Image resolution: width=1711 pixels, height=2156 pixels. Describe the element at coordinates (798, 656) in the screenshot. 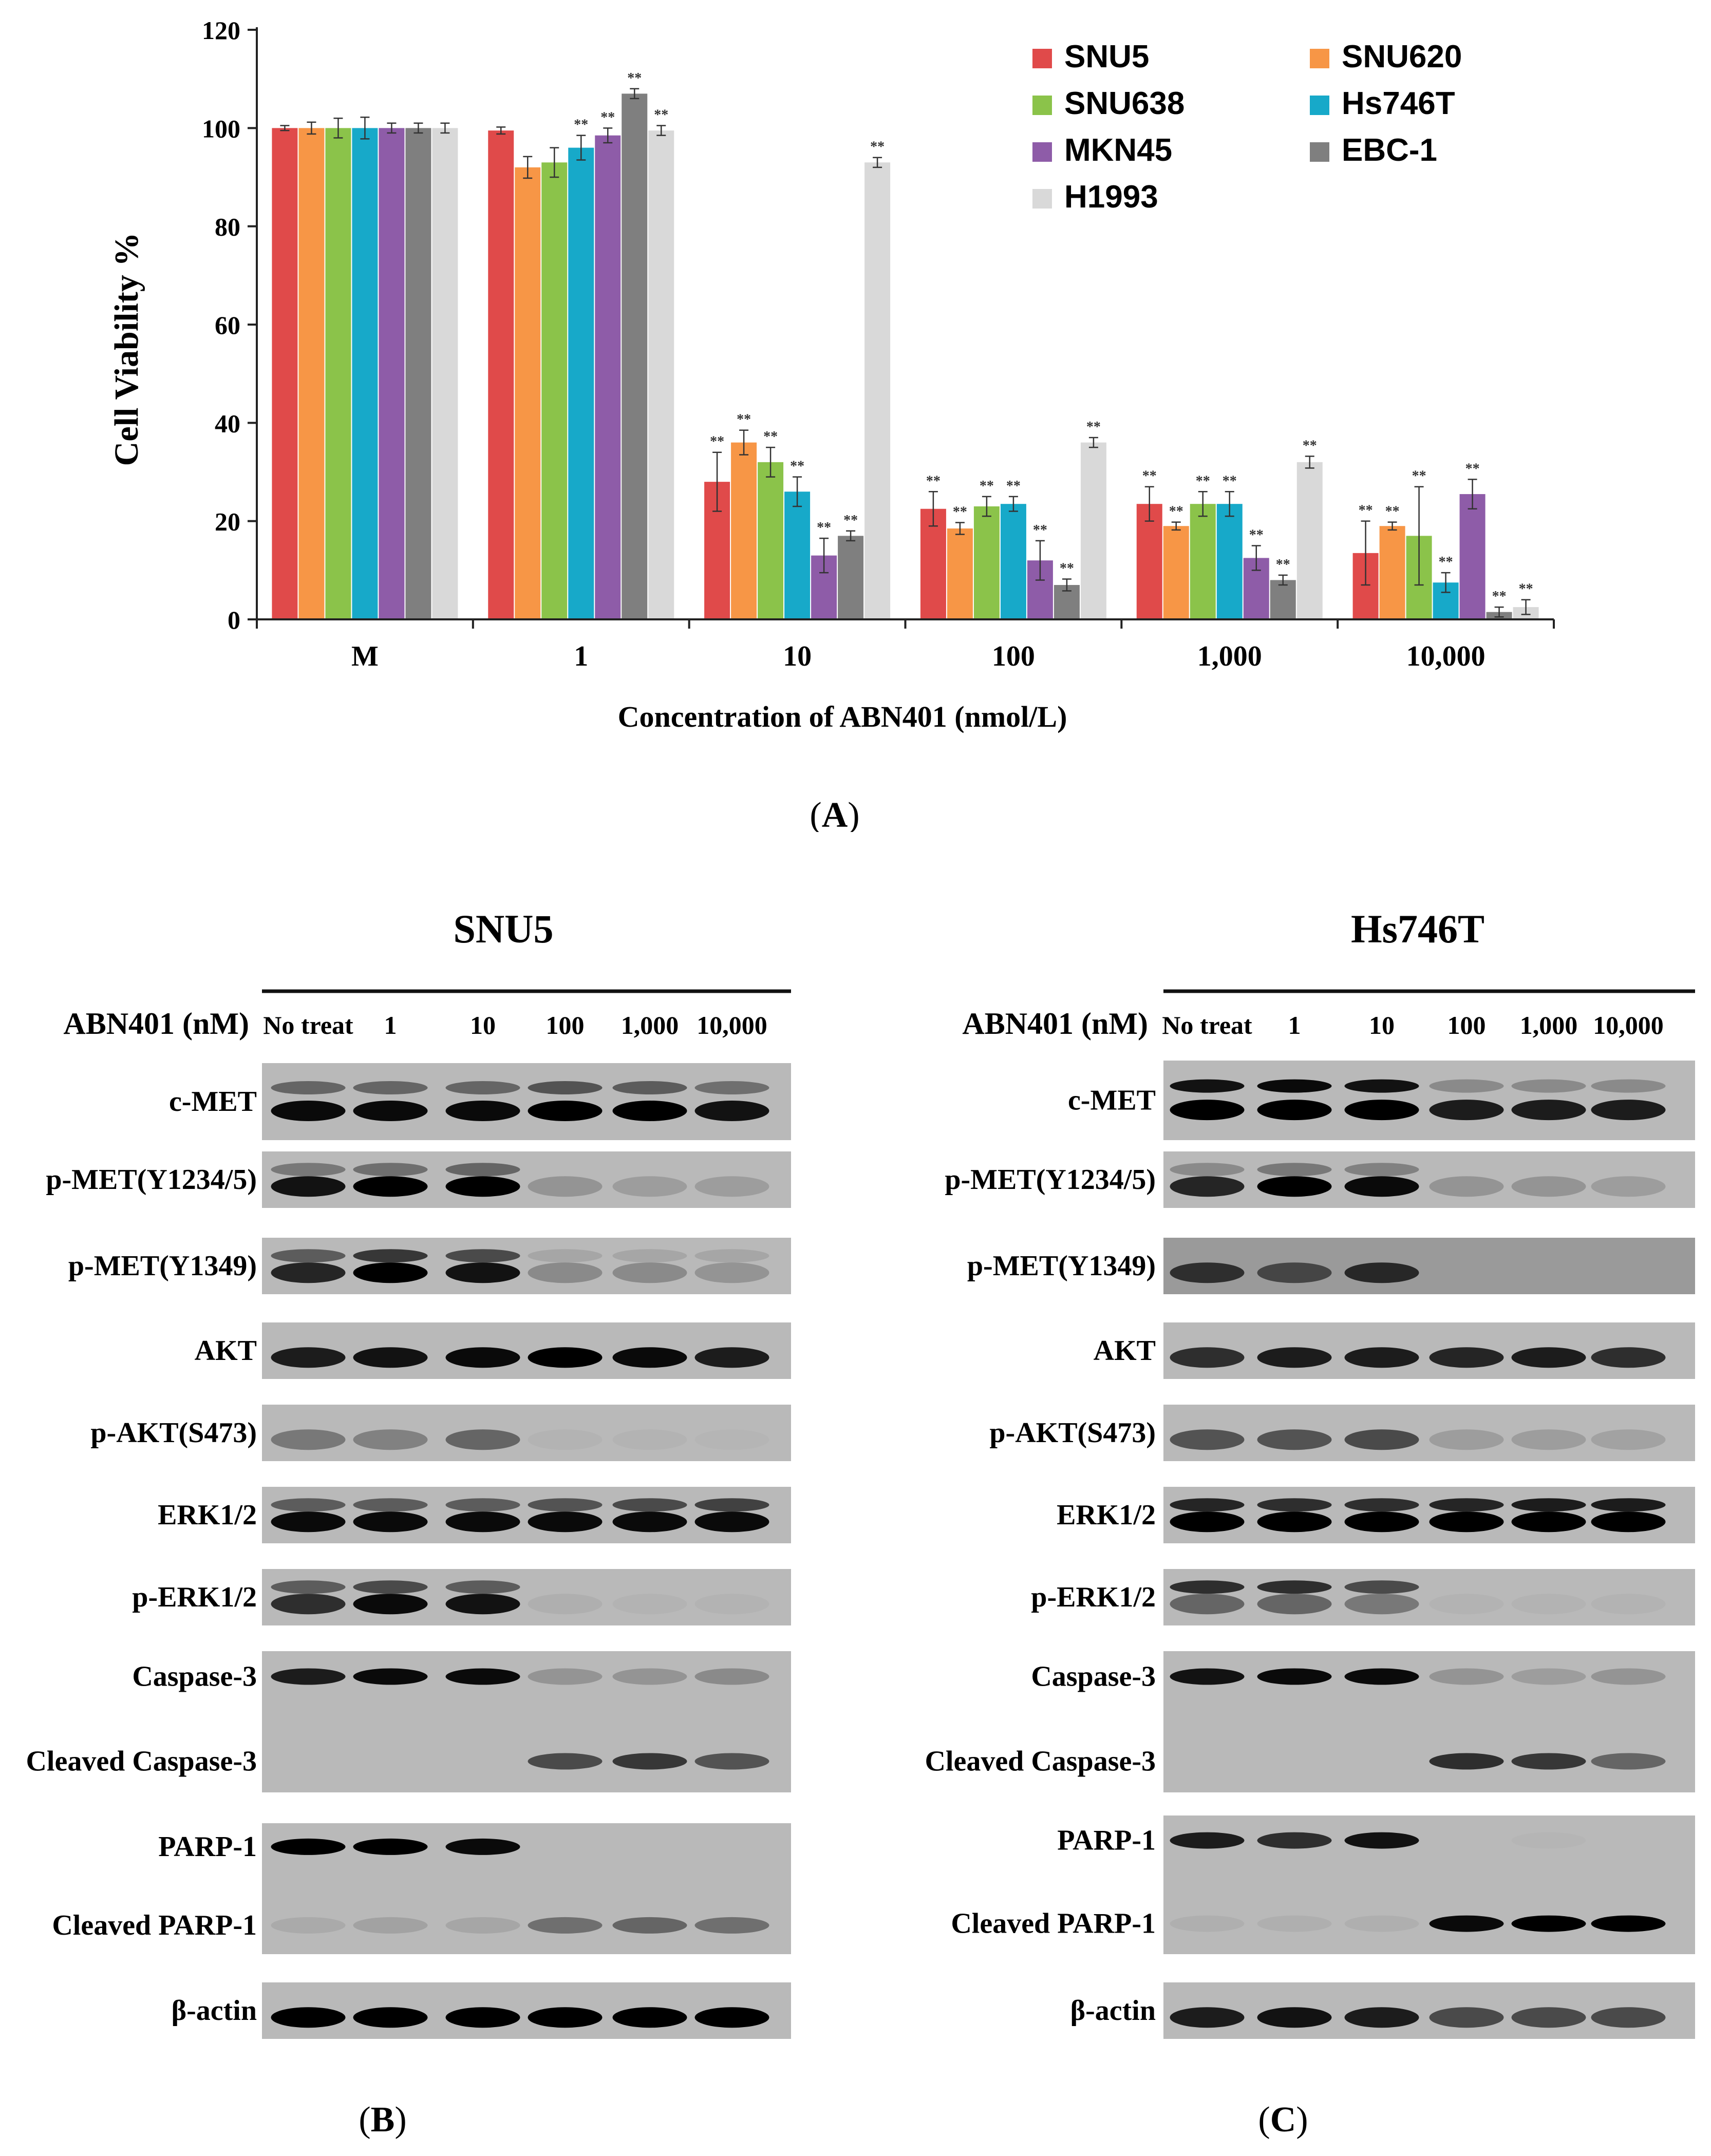

I see `x-tick-label: 10` at that location.